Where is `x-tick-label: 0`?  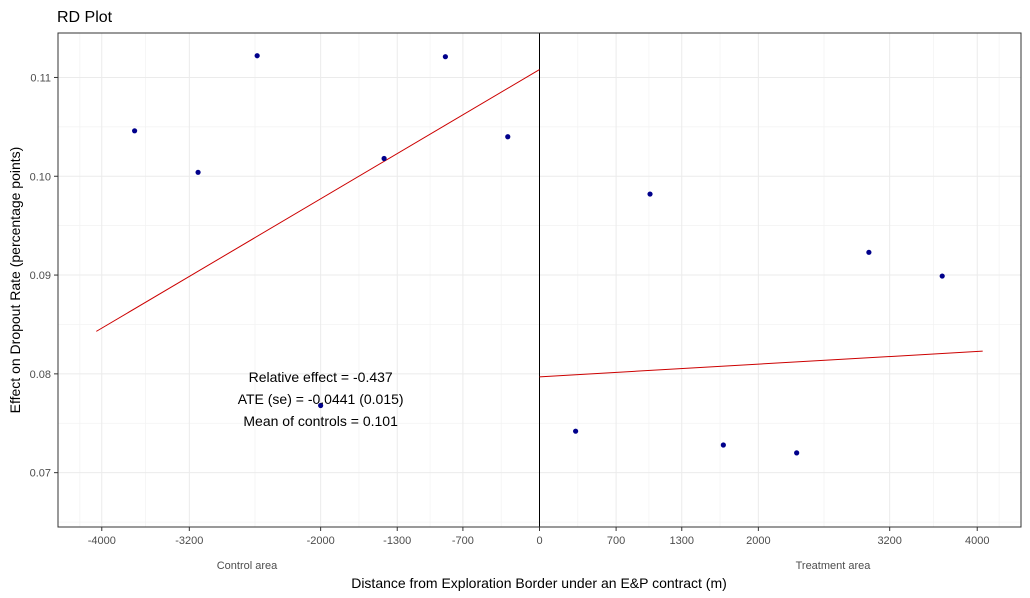 x-tick-label: 0 is located at coordinates (539, 541).